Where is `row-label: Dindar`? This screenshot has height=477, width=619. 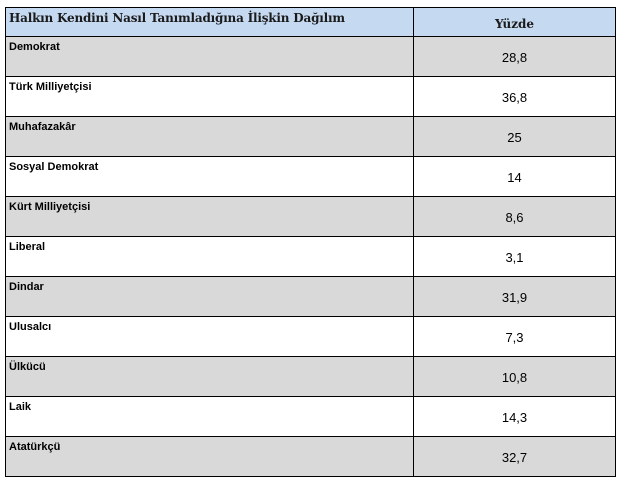
row-label: Dindar is located at coordinates (209, 296).